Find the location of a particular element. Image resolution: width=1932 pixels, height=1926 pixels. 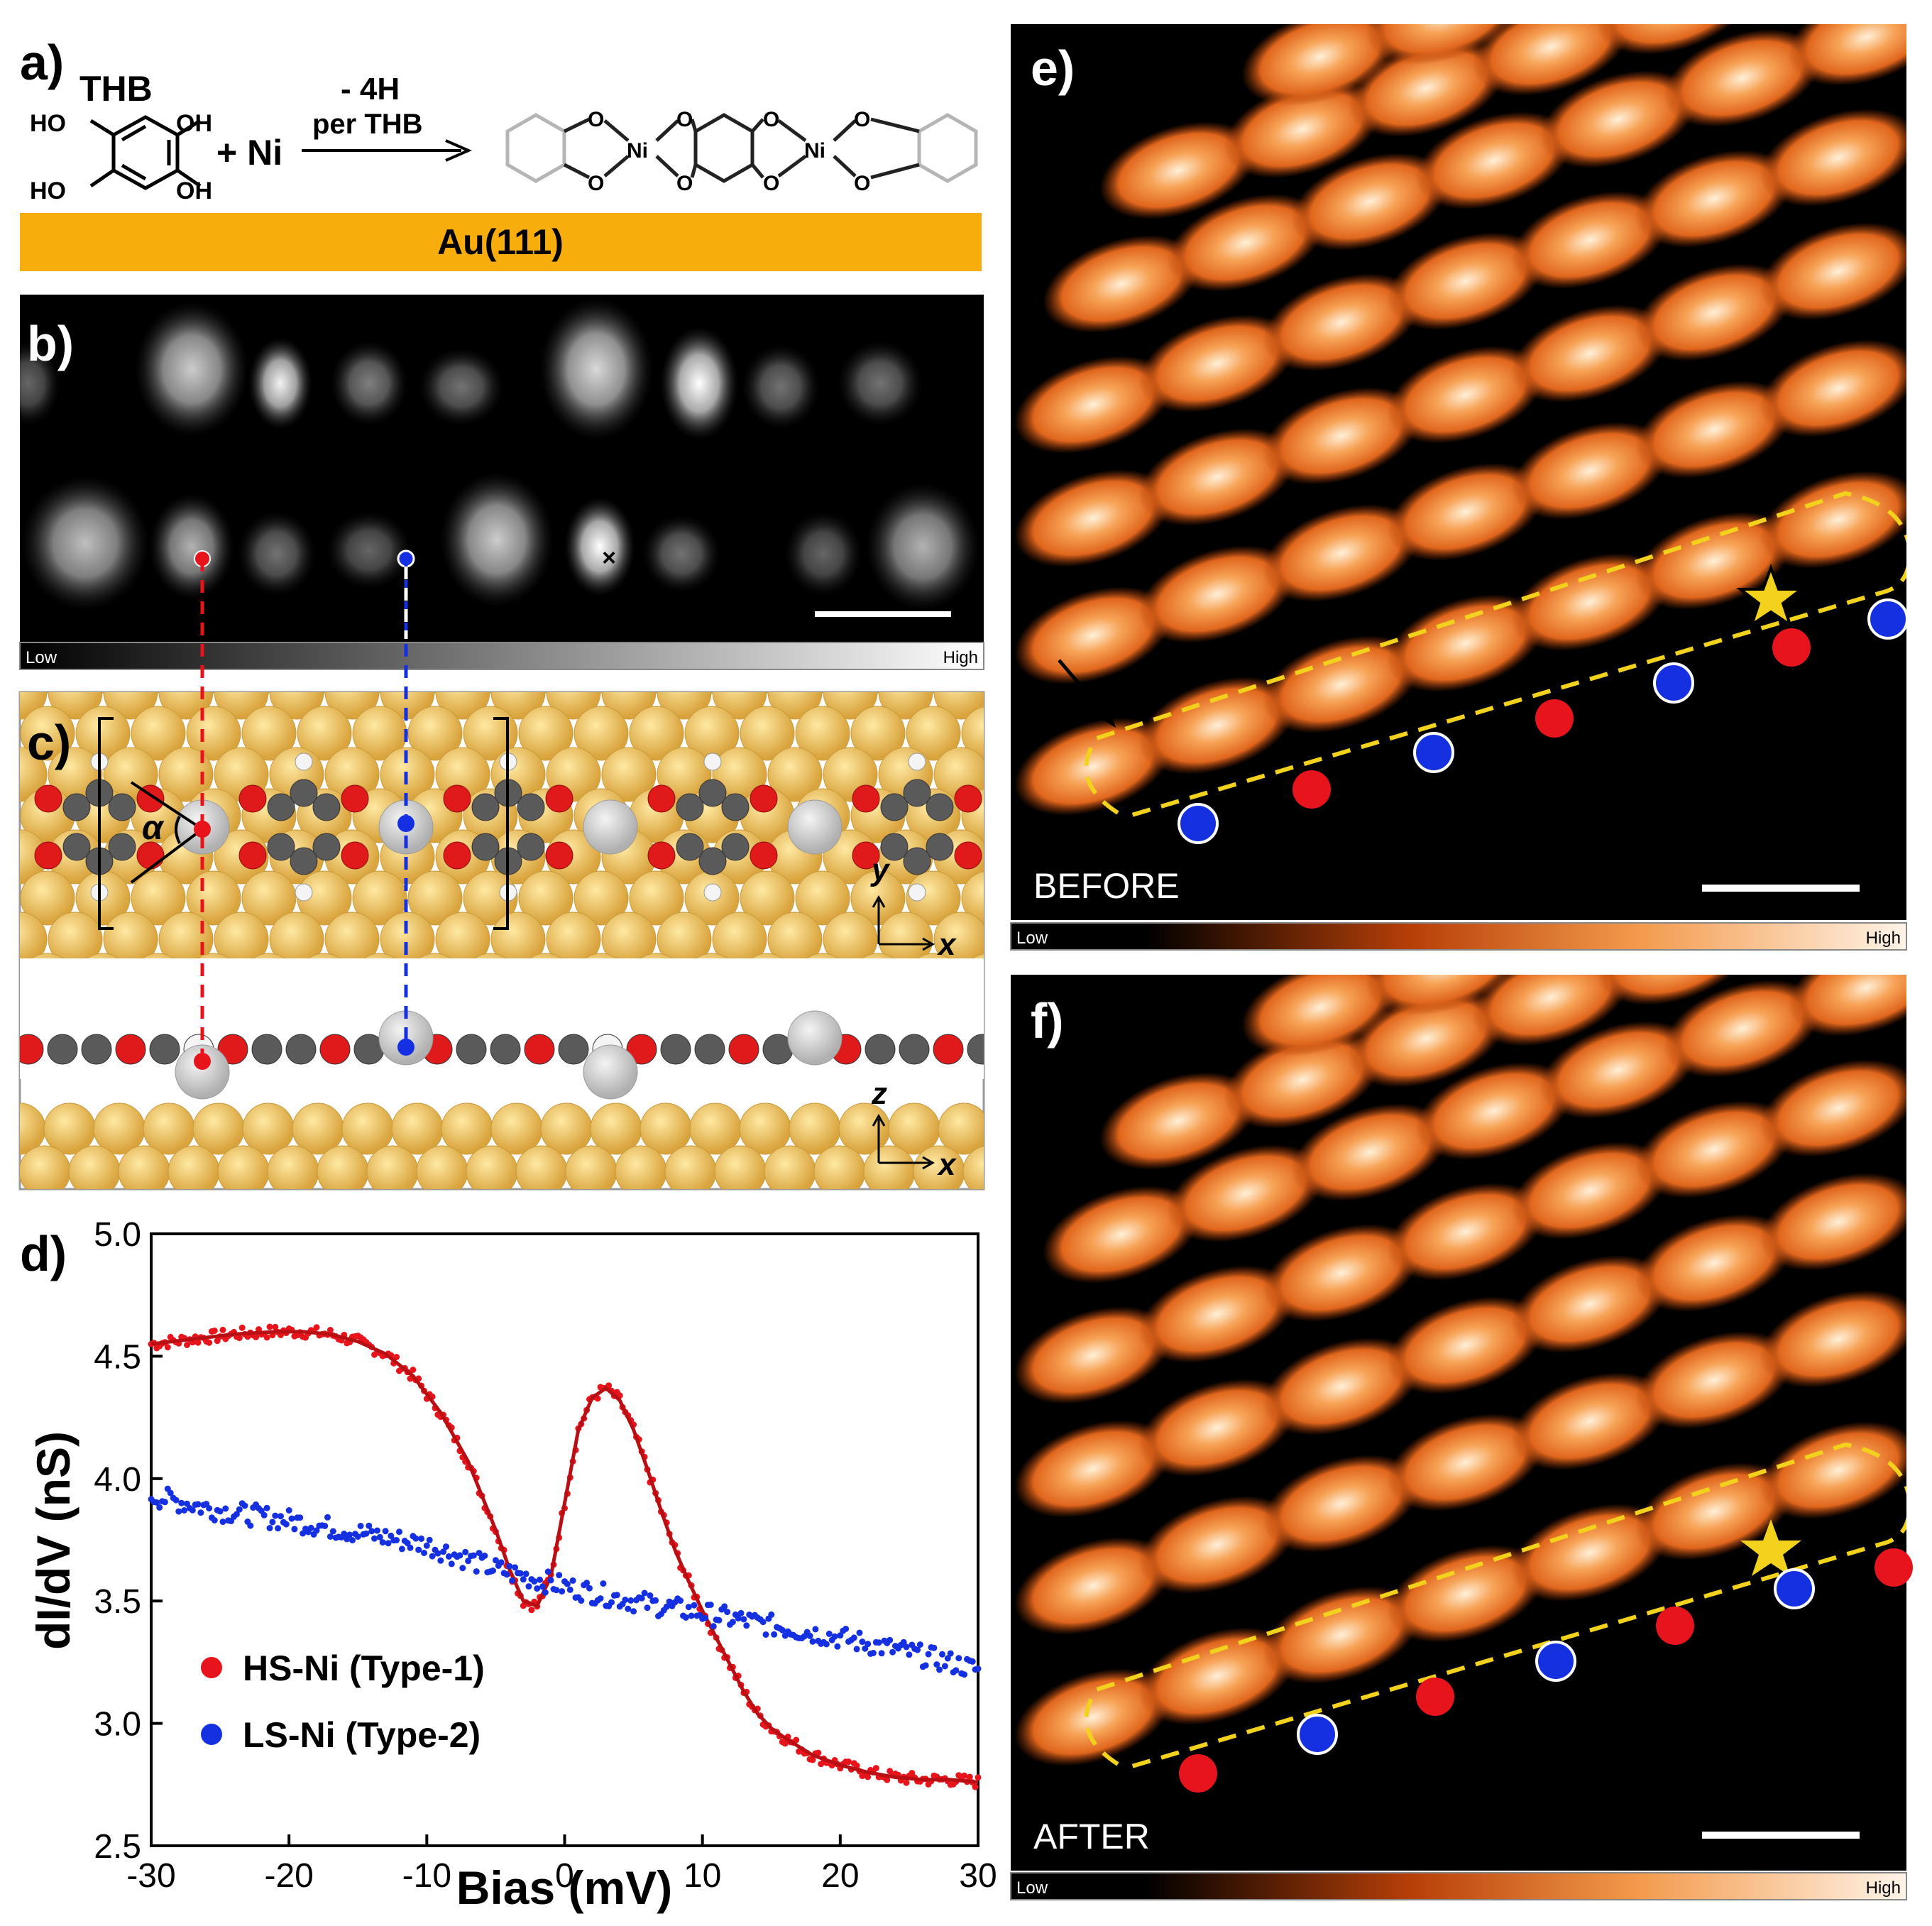

ho-top: HO is located at coordinates (48, 123).